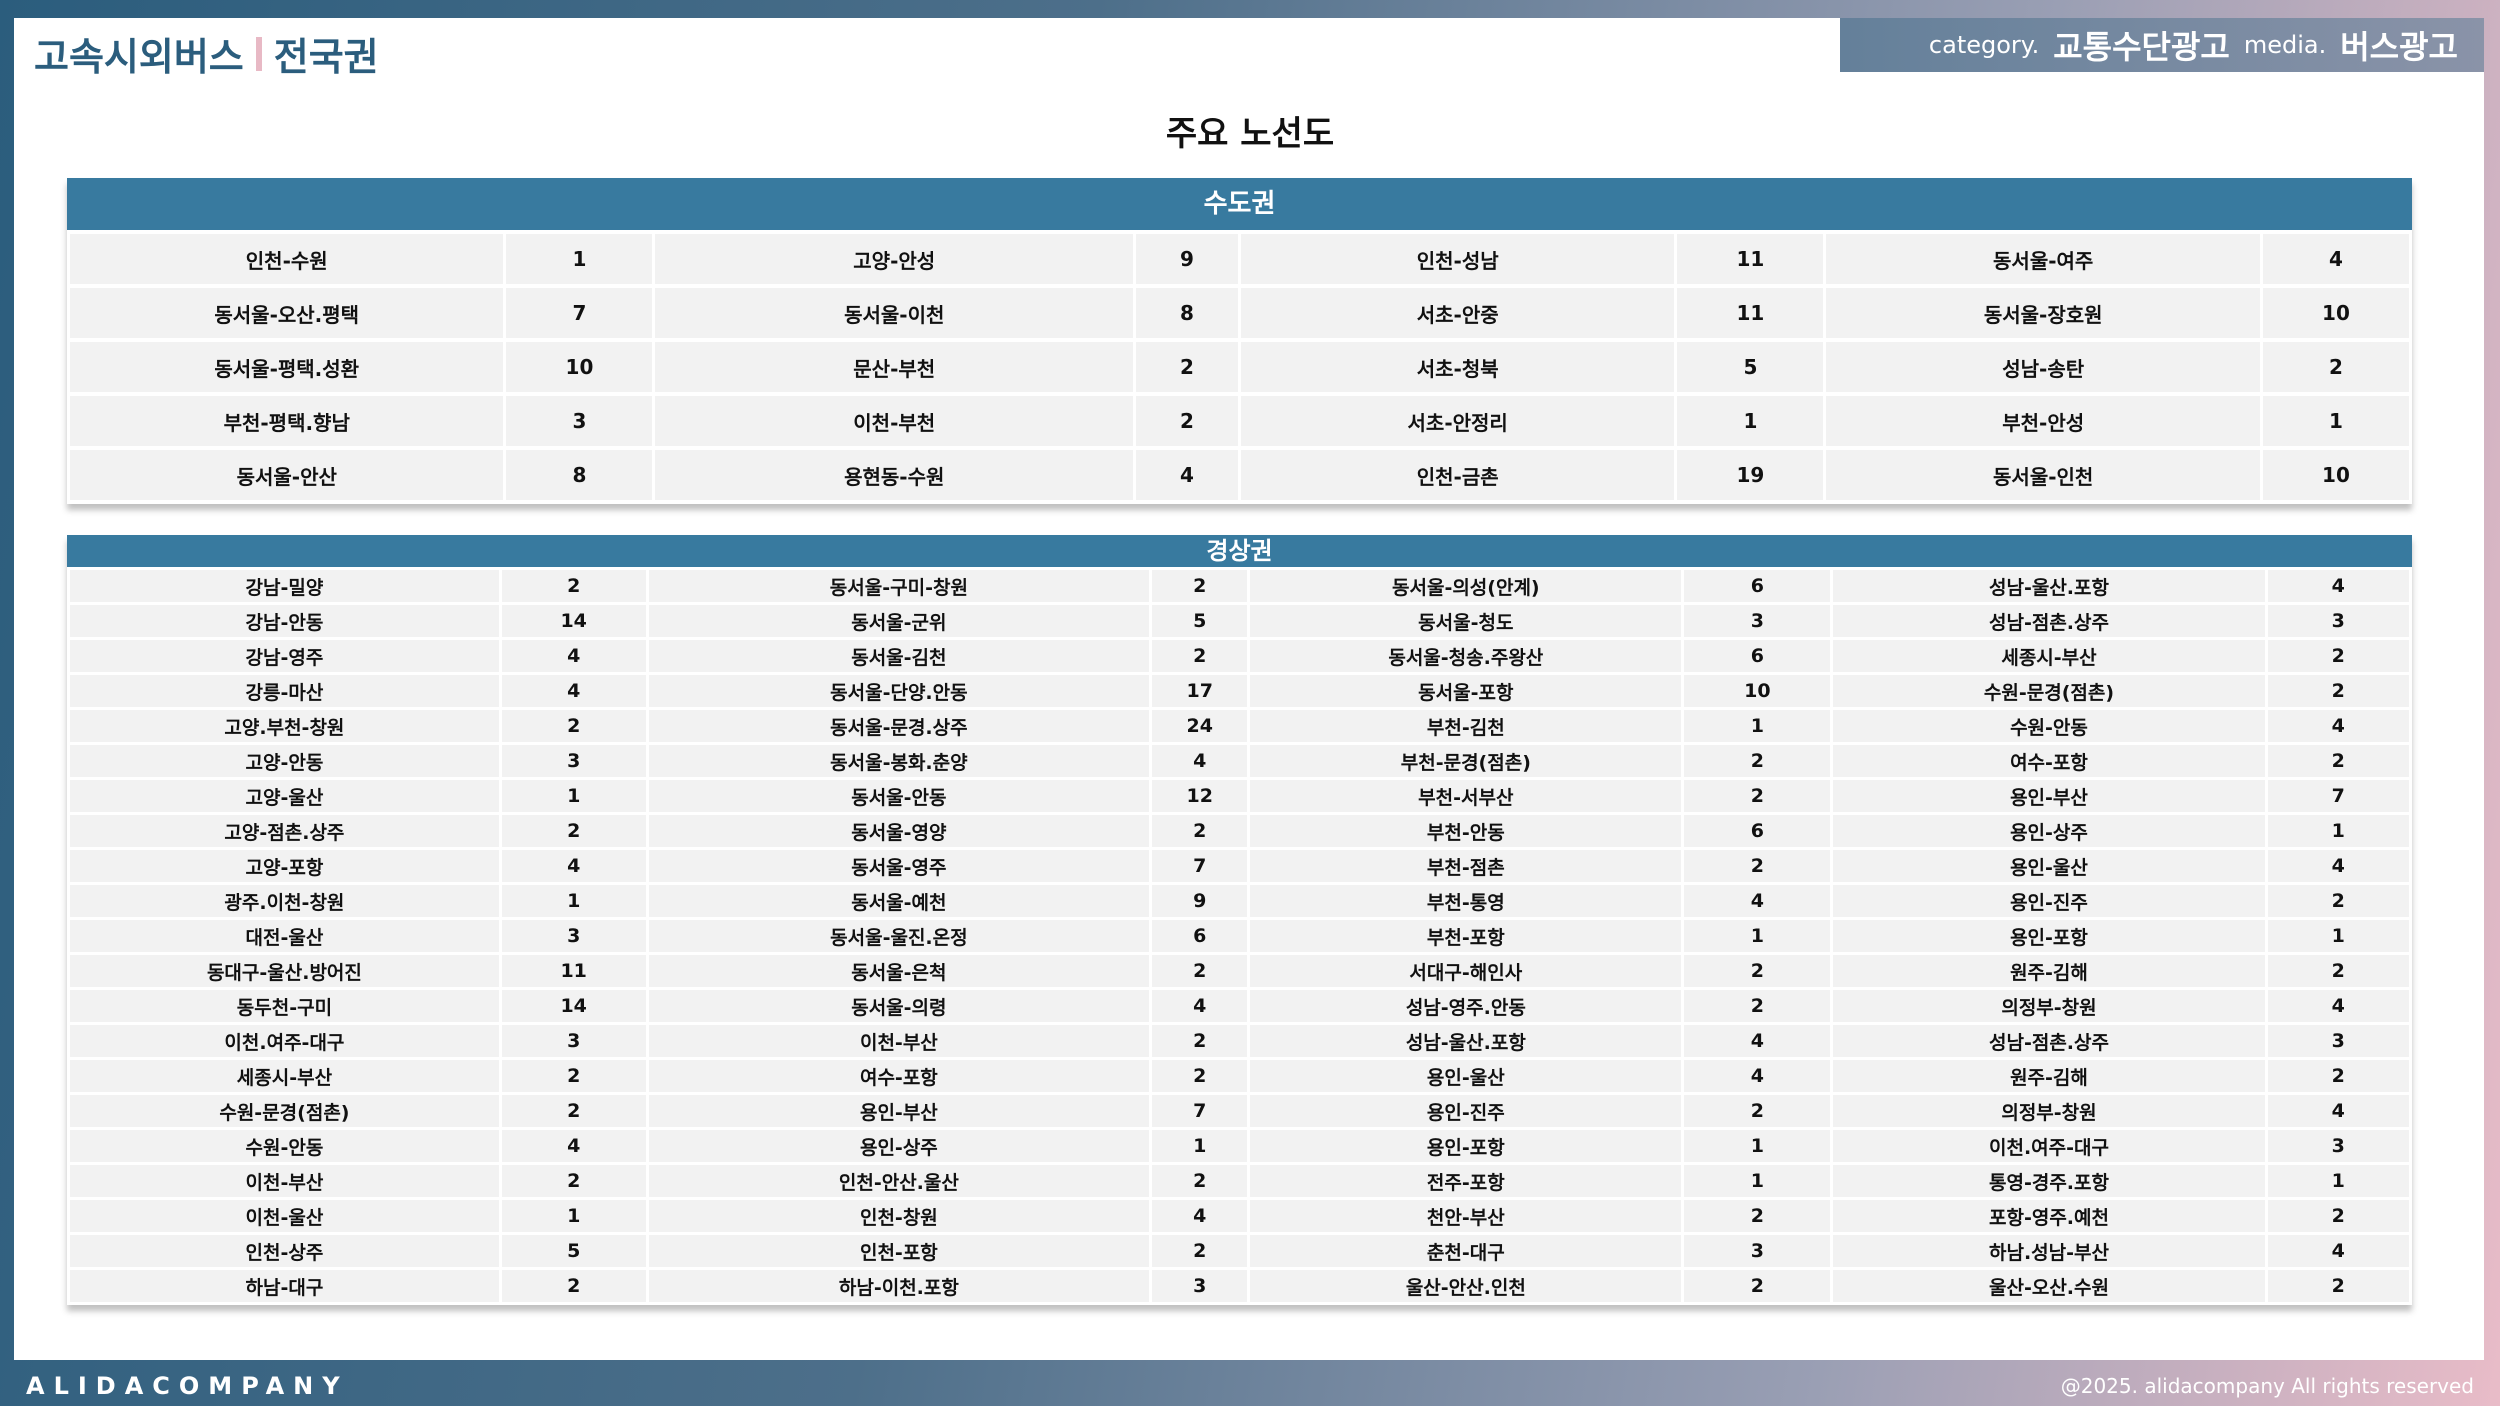  I want to click on route-count: 10, so click(1757, 691).